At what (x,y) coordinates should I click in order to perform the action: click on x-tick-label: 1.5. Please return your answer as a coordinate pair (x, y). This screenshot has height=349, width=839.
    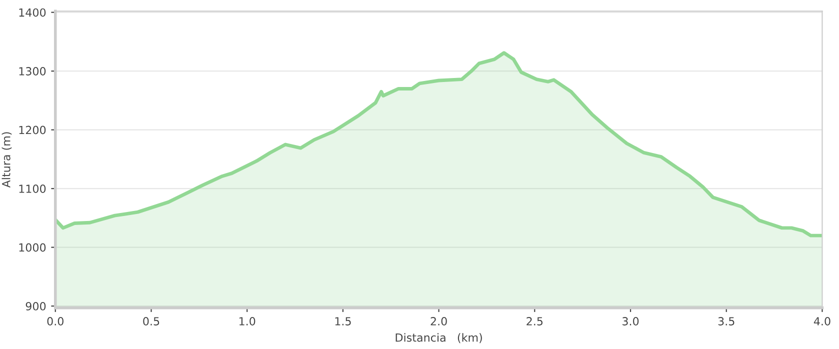
    Looking at the image, I should click on (343, 321).